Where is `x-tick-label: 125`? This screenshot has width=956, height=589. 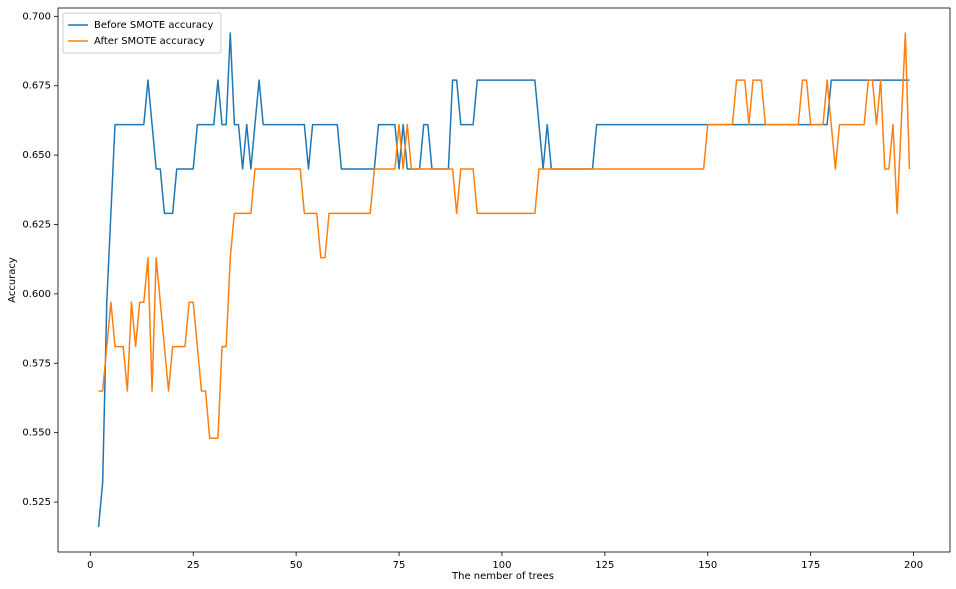 x-tick-label: 125 is located at coordinates (604, 565).